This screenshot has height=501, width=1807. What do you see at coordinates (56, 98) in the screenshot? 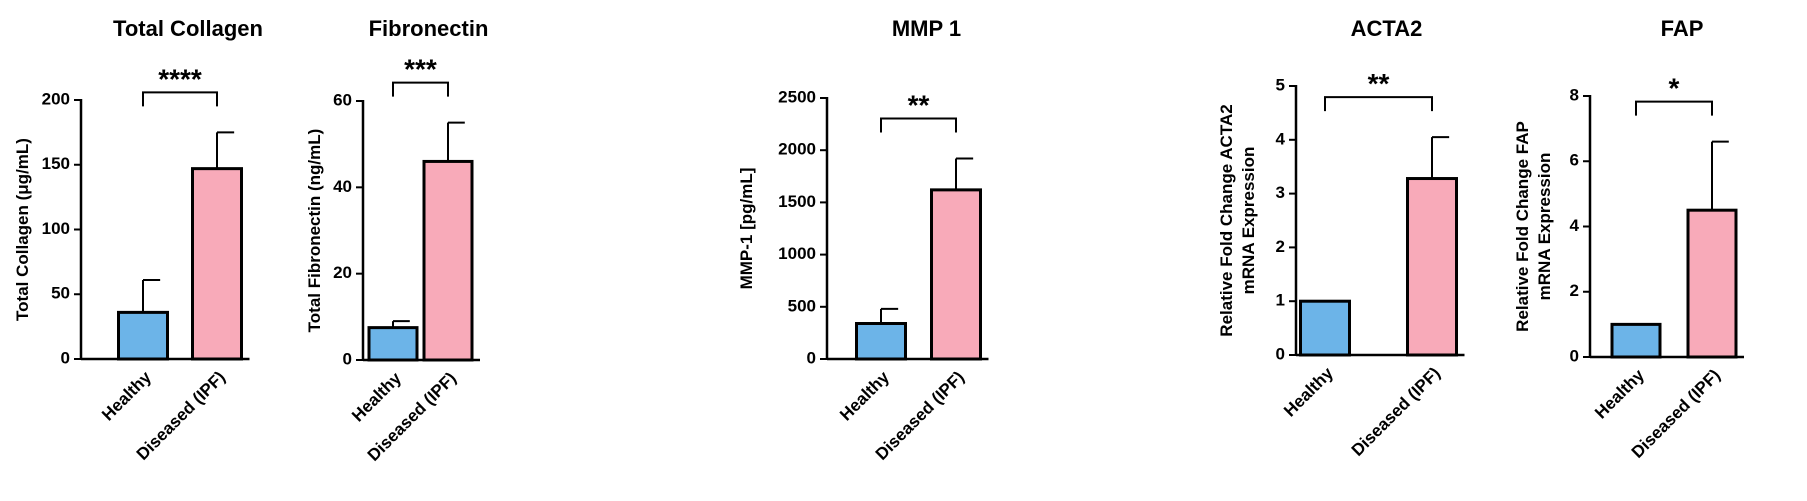
I see `y-tick-label: 200` at bounding box center [56, 98].